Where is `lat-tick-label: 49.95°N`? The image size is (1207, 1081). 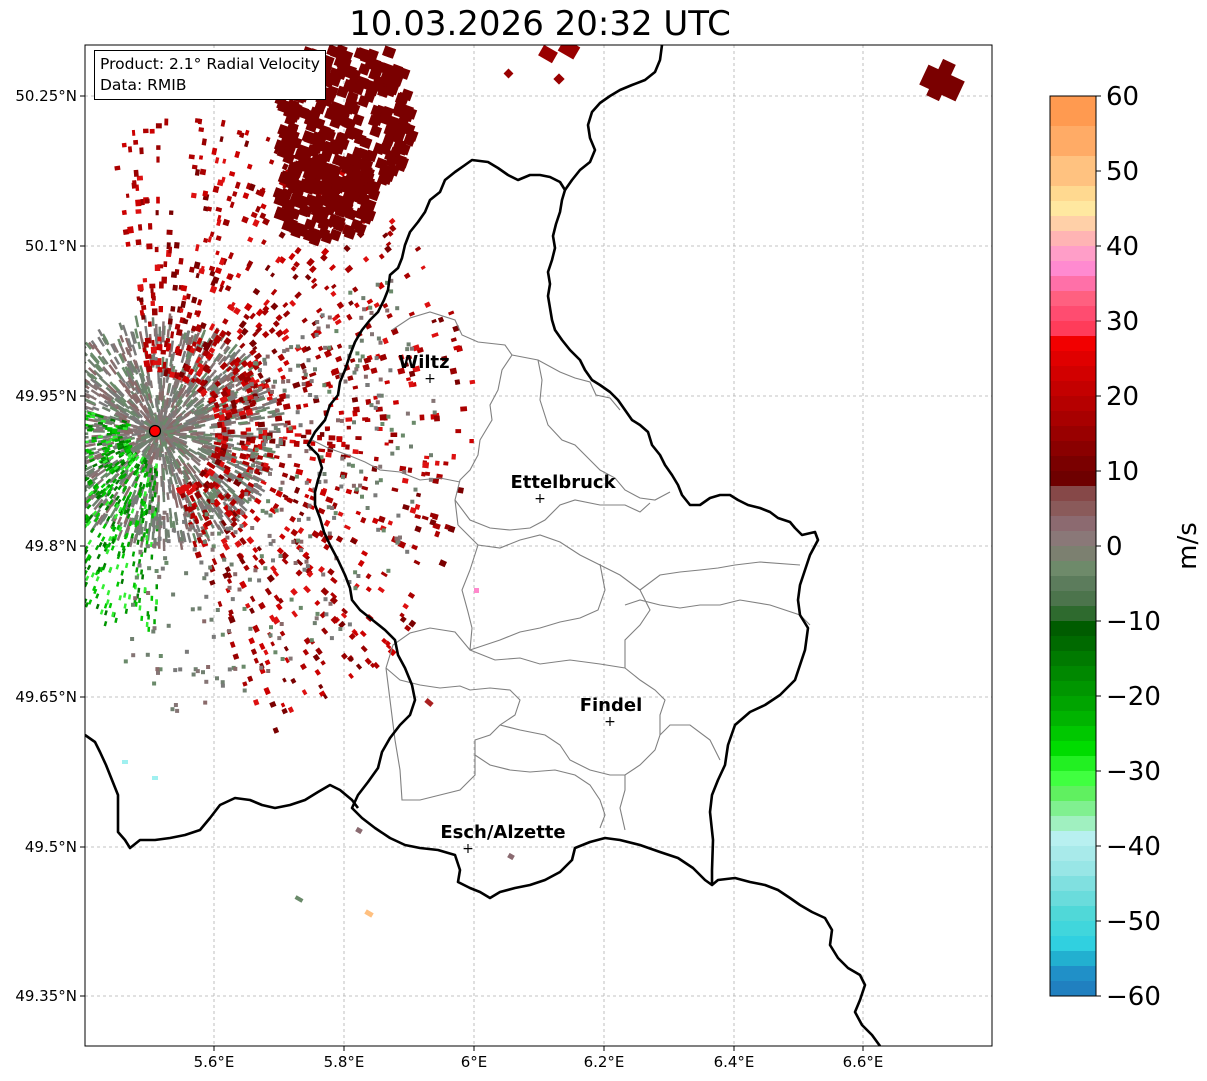 lat-tick-label: 49.95°N is located at coordinates (46, 396).